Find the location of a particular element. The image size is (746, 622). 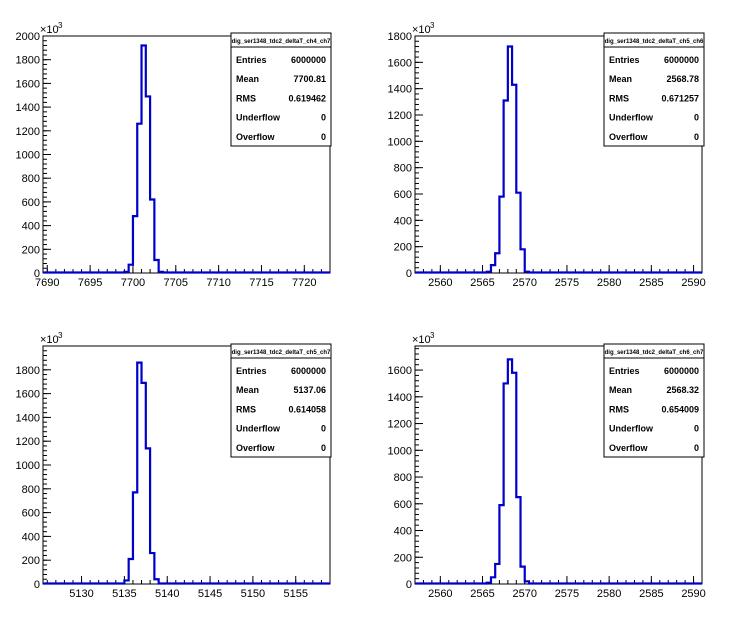

stats-value: 0.619462 is located at coordinates (307, 98).